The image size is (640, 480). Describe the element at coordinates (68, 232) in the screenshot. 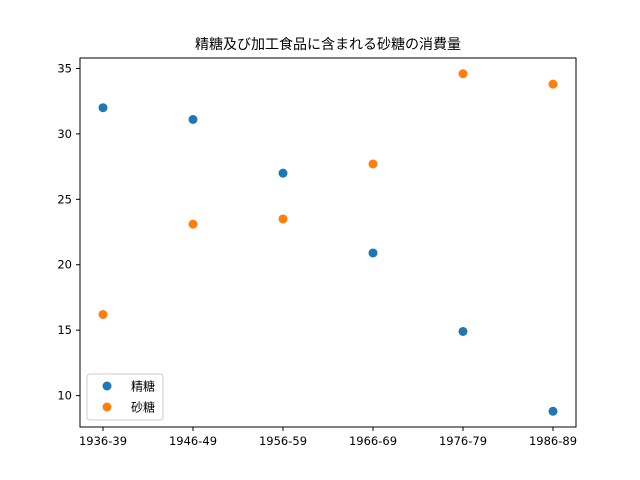

I see `y-axis: 10 15 20 25 30 35` at that location.